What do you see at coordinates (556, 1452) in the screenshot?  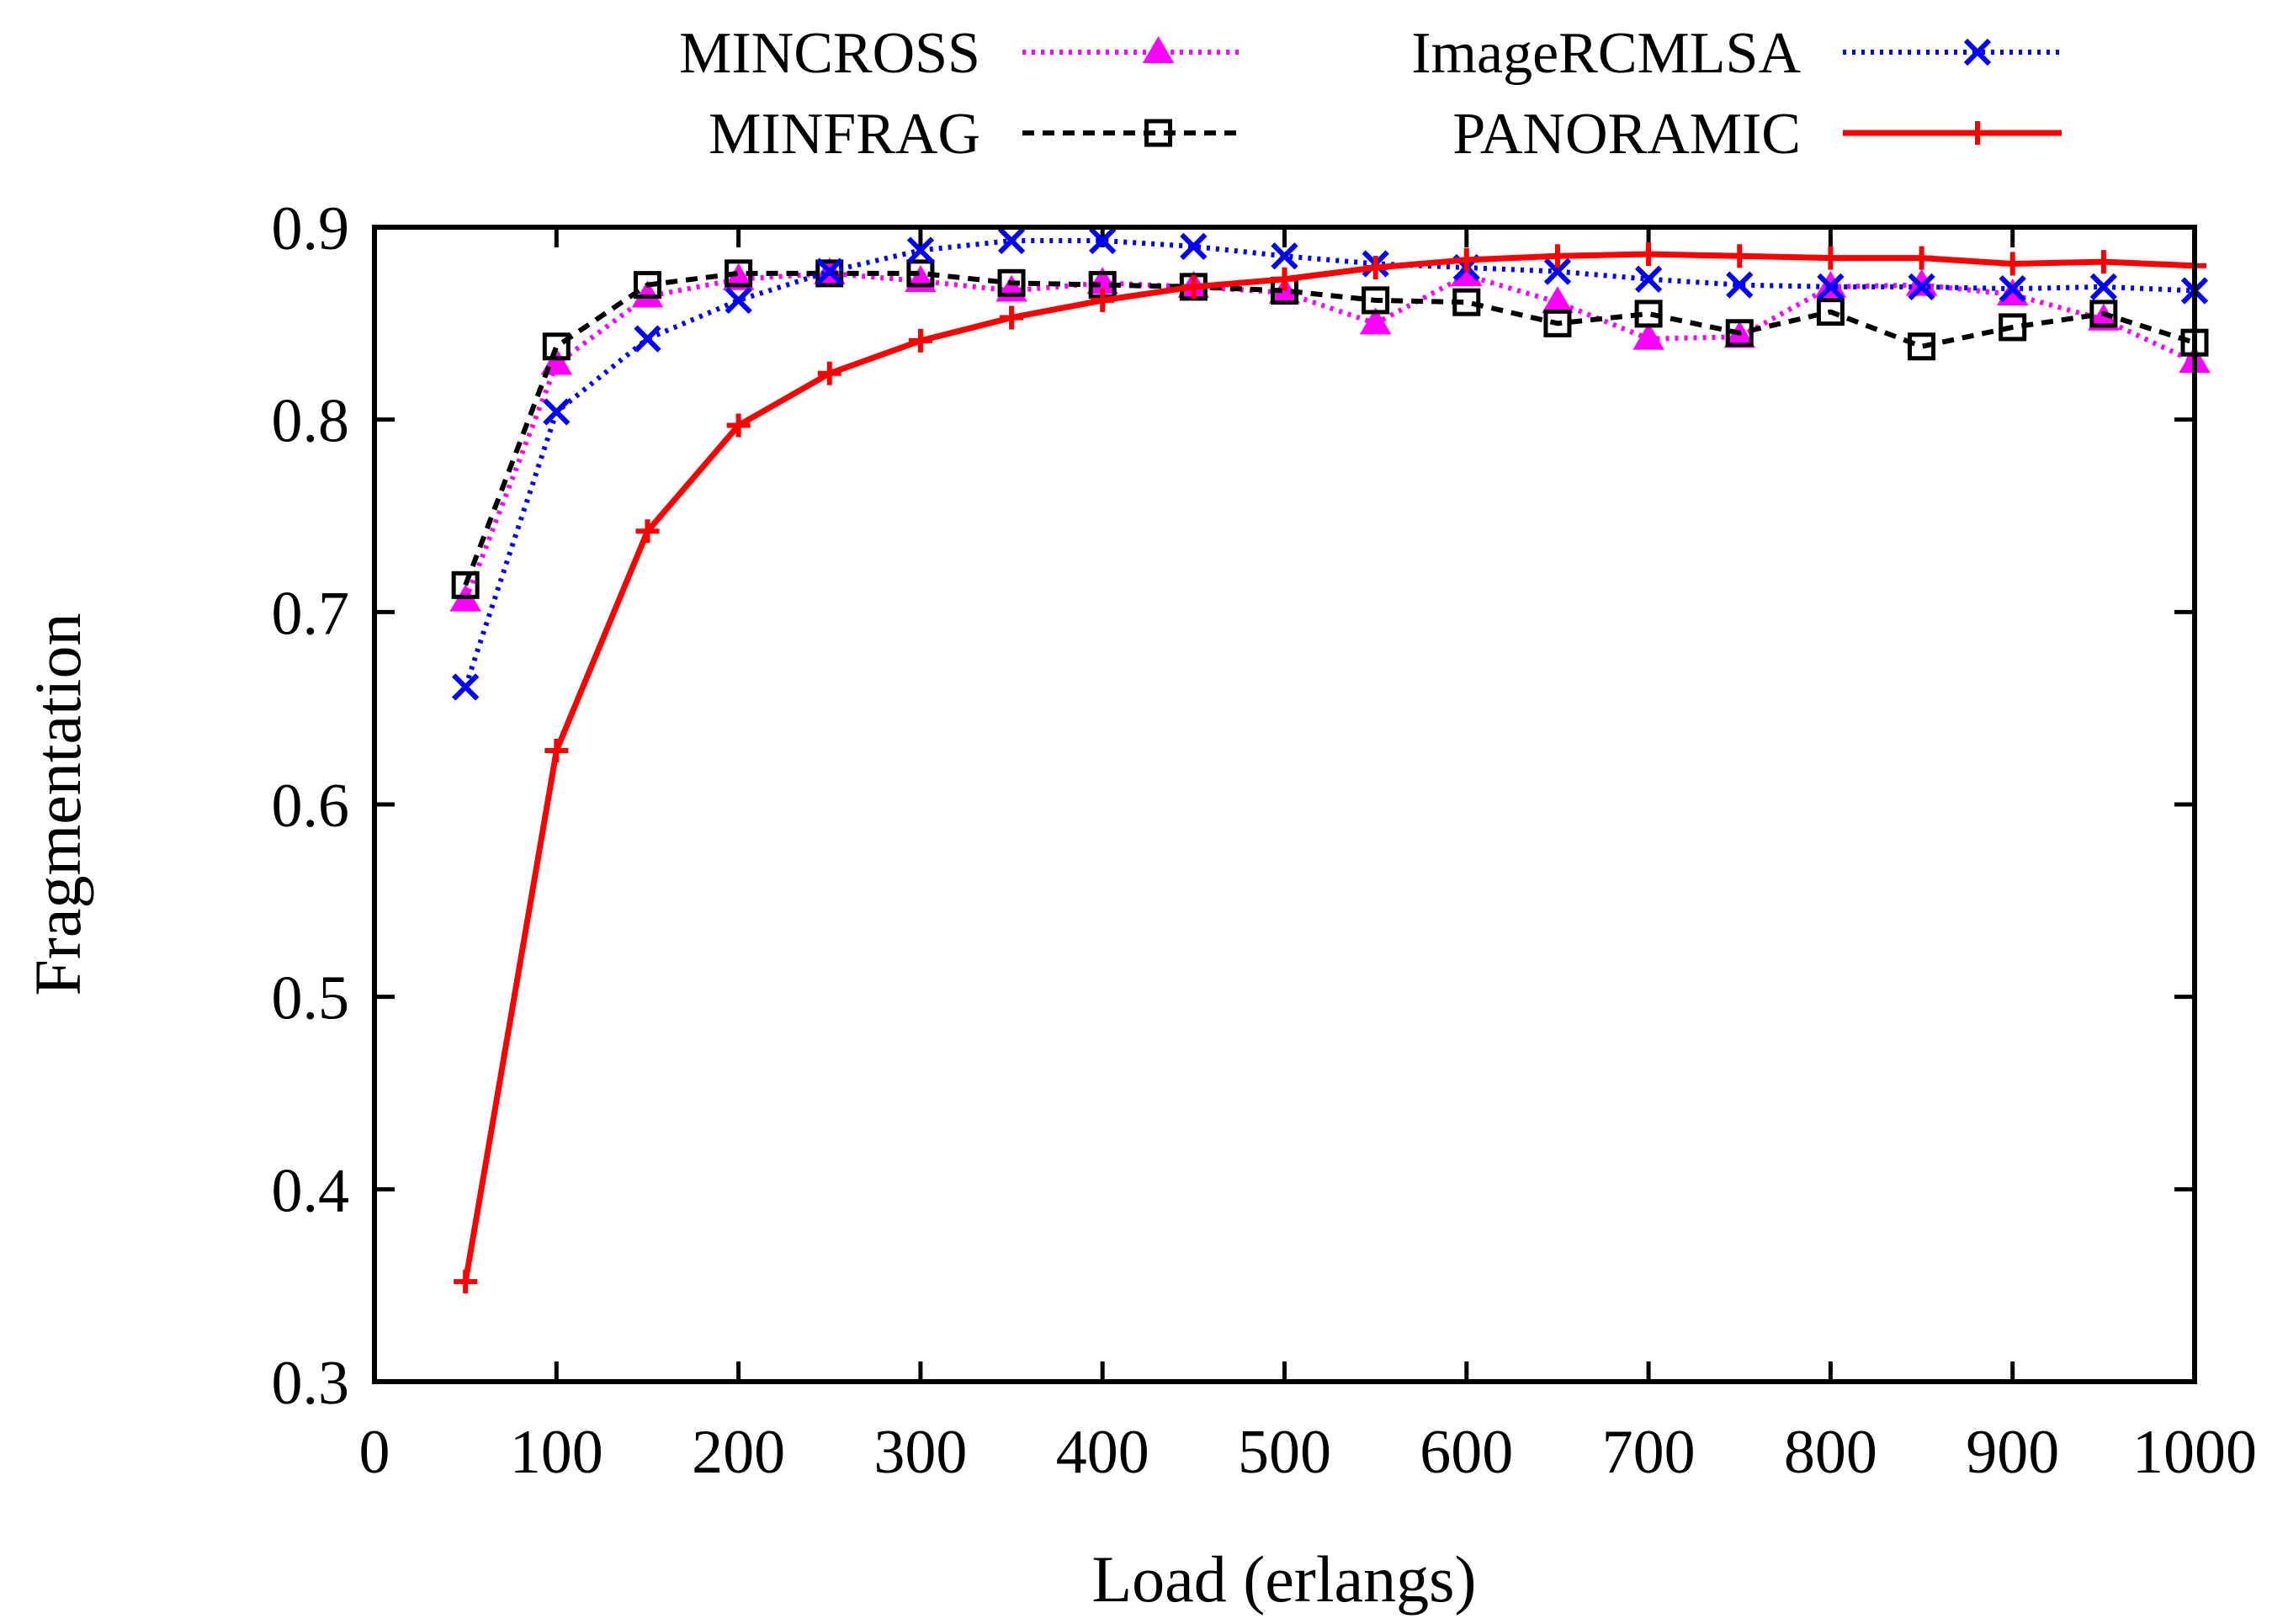 I see `x-tick-label: 100` at bounding box center [556, 1452].